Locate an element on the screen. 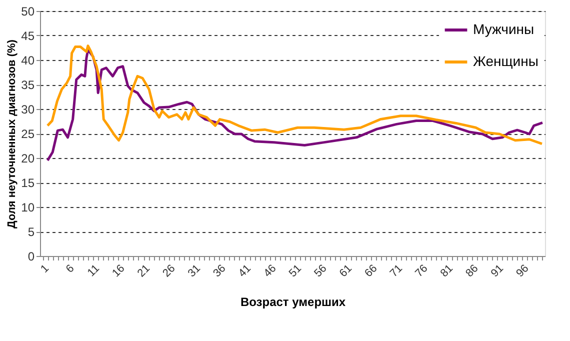 This screenshot has width=570, height=341. y-tick-label: 30 is located at coordinates (28, 109).